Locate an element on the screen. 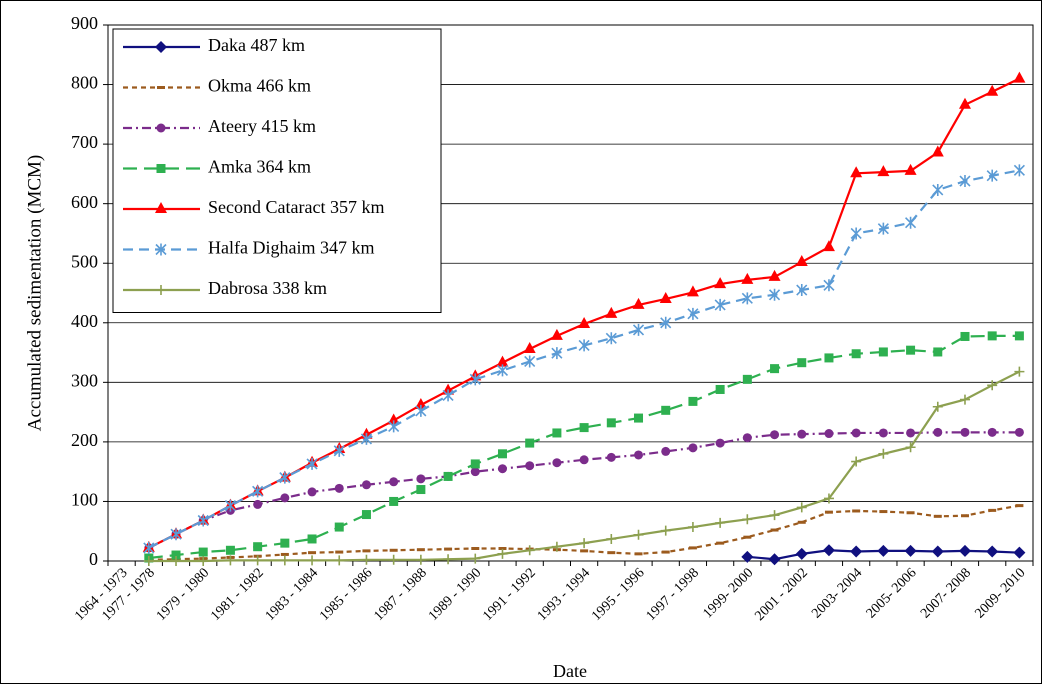  legend-label: Halfa Dighaim 347 km is located at coordinates (291, 248).